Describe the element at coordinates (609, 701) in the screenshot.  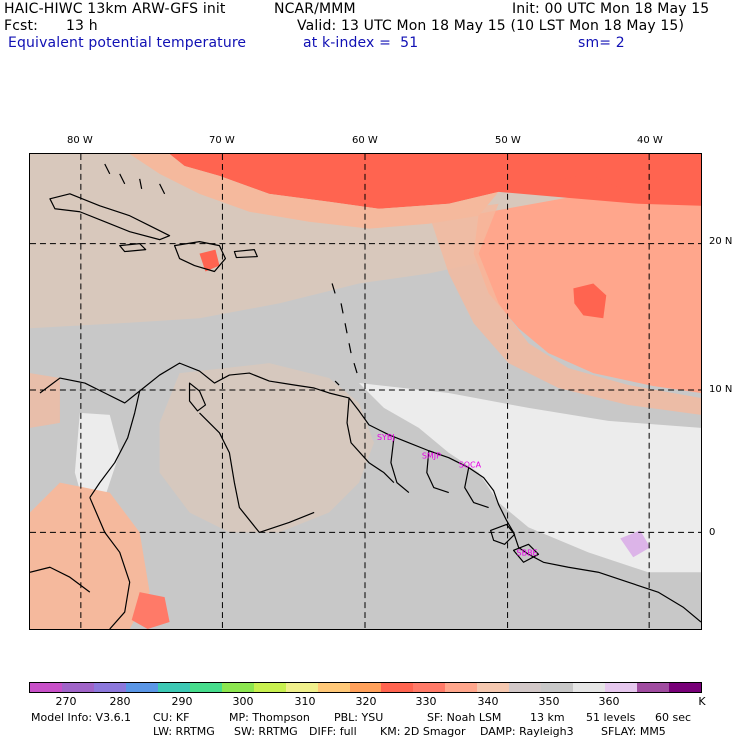
I see `colorbar-tick: 360` at that location.